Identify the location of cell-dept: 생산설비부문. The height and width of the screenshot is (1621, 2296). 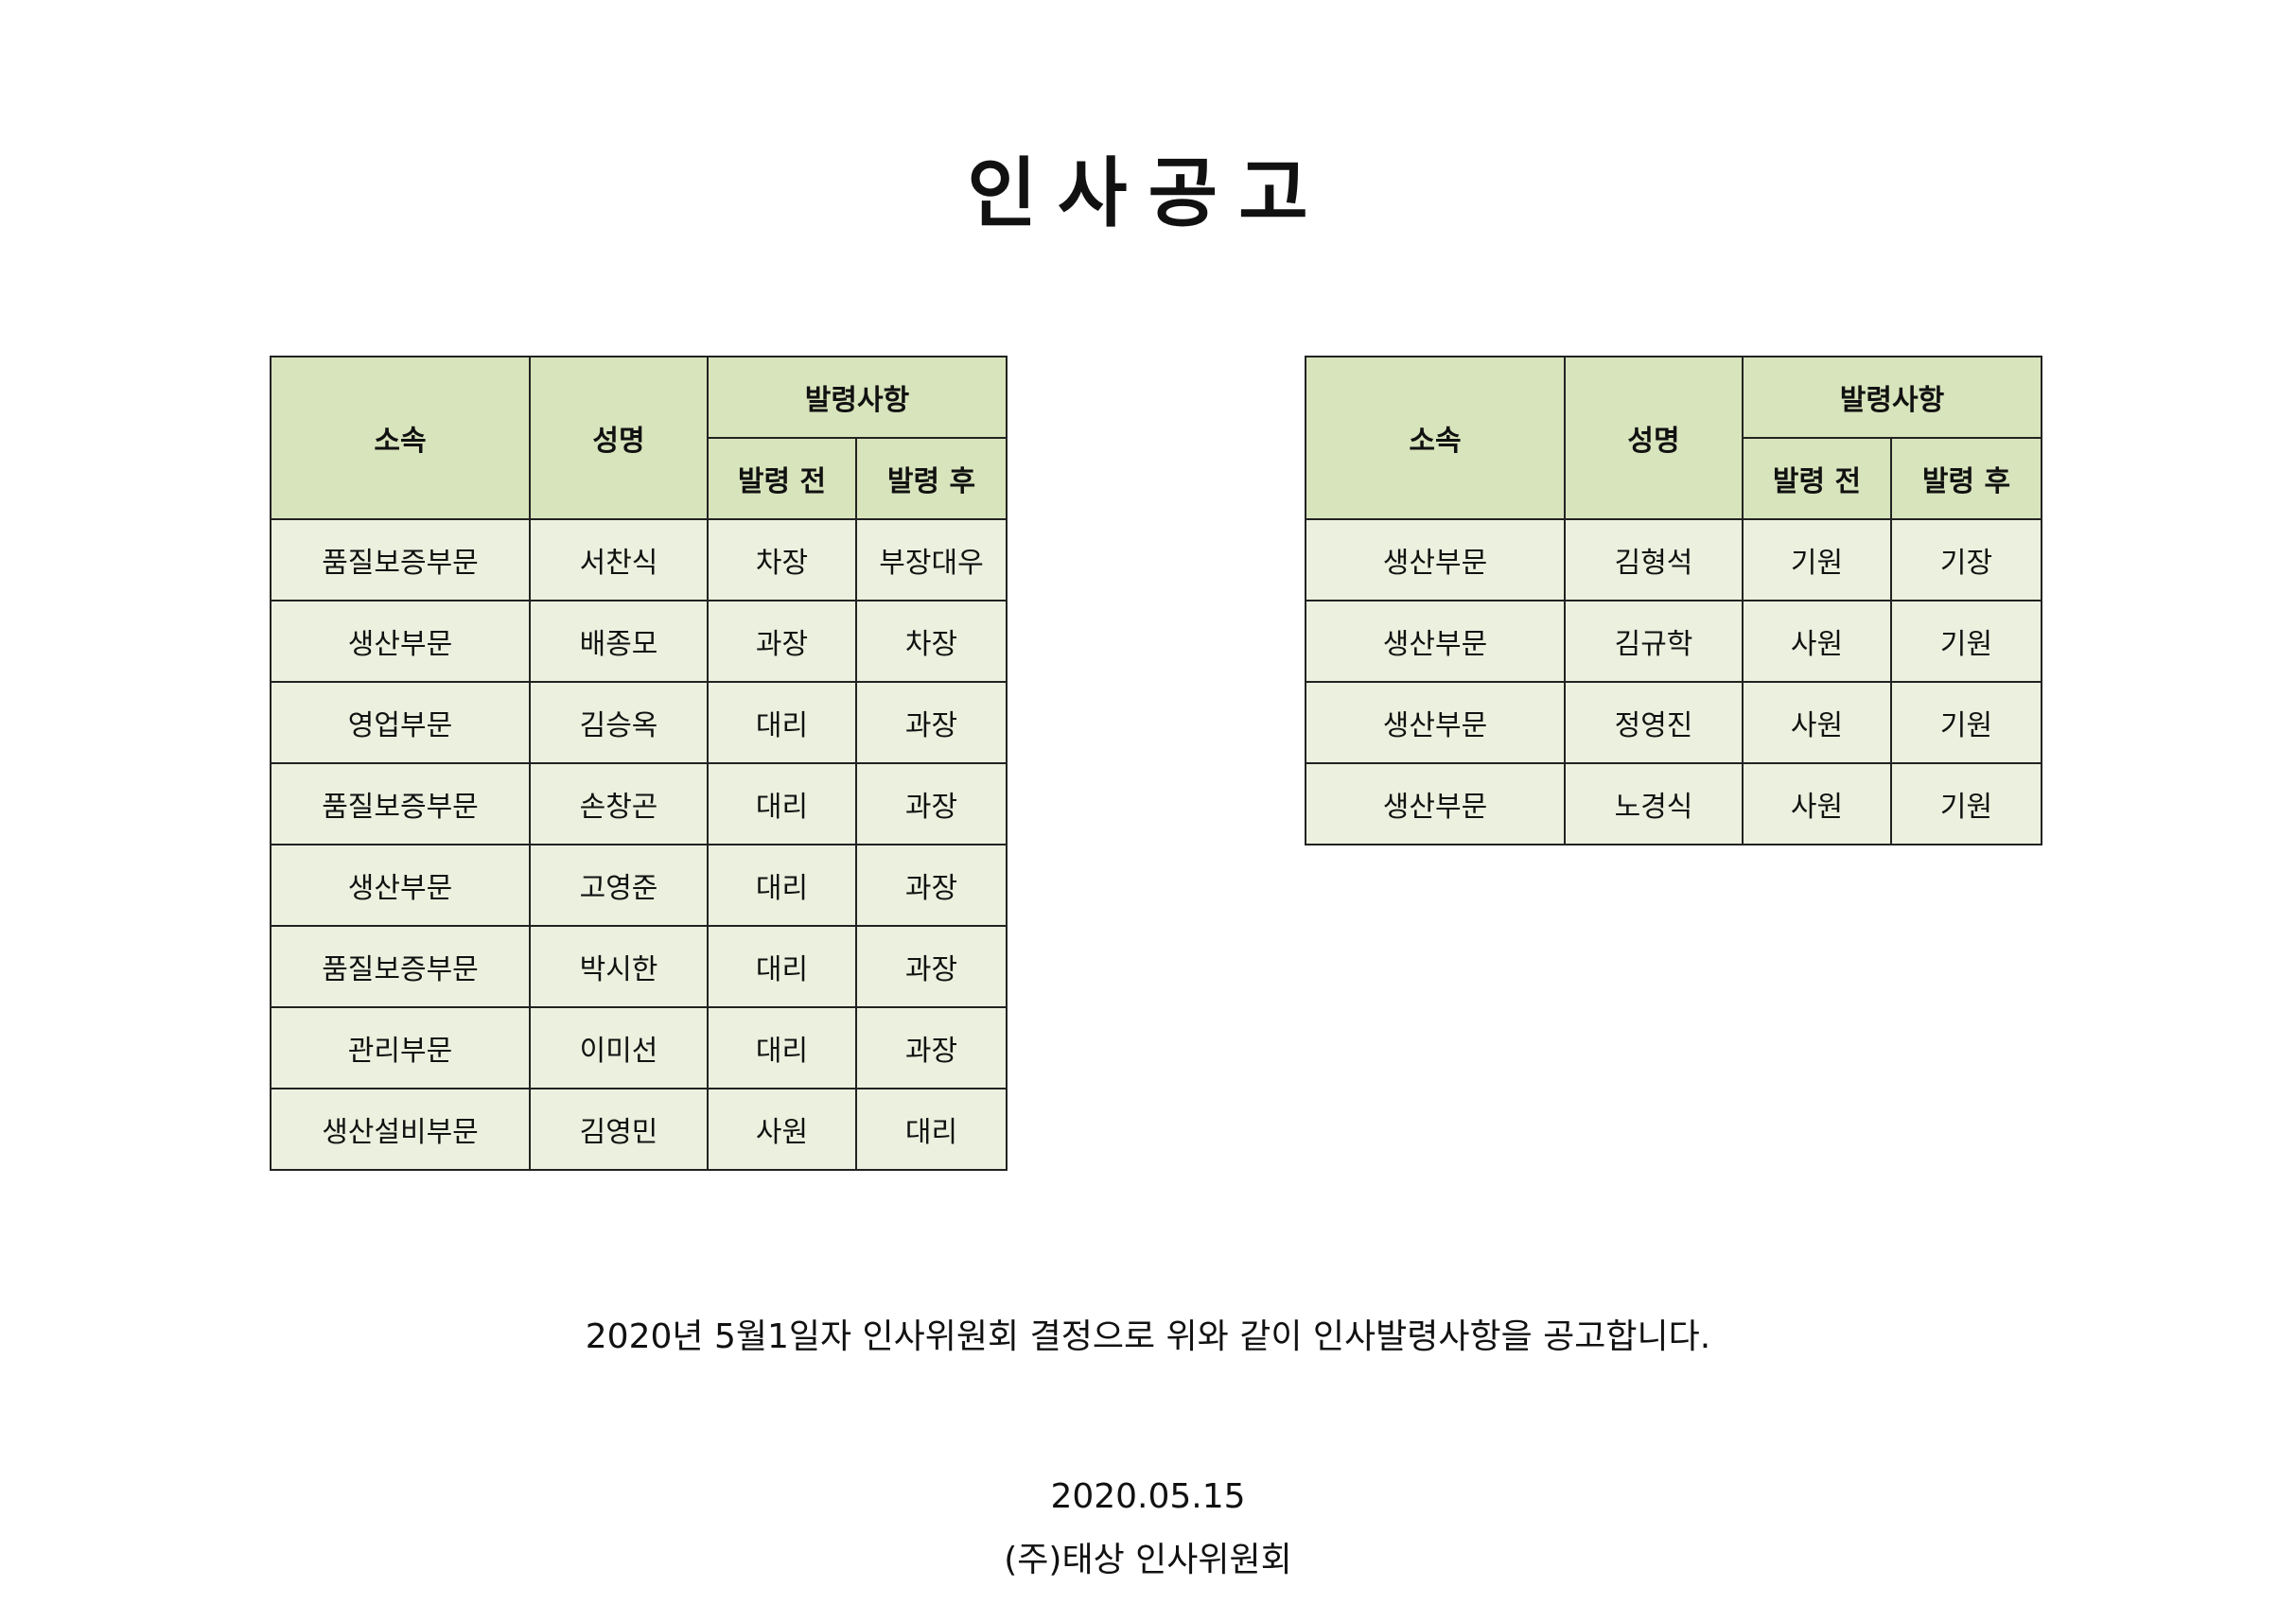
(400, 1129).